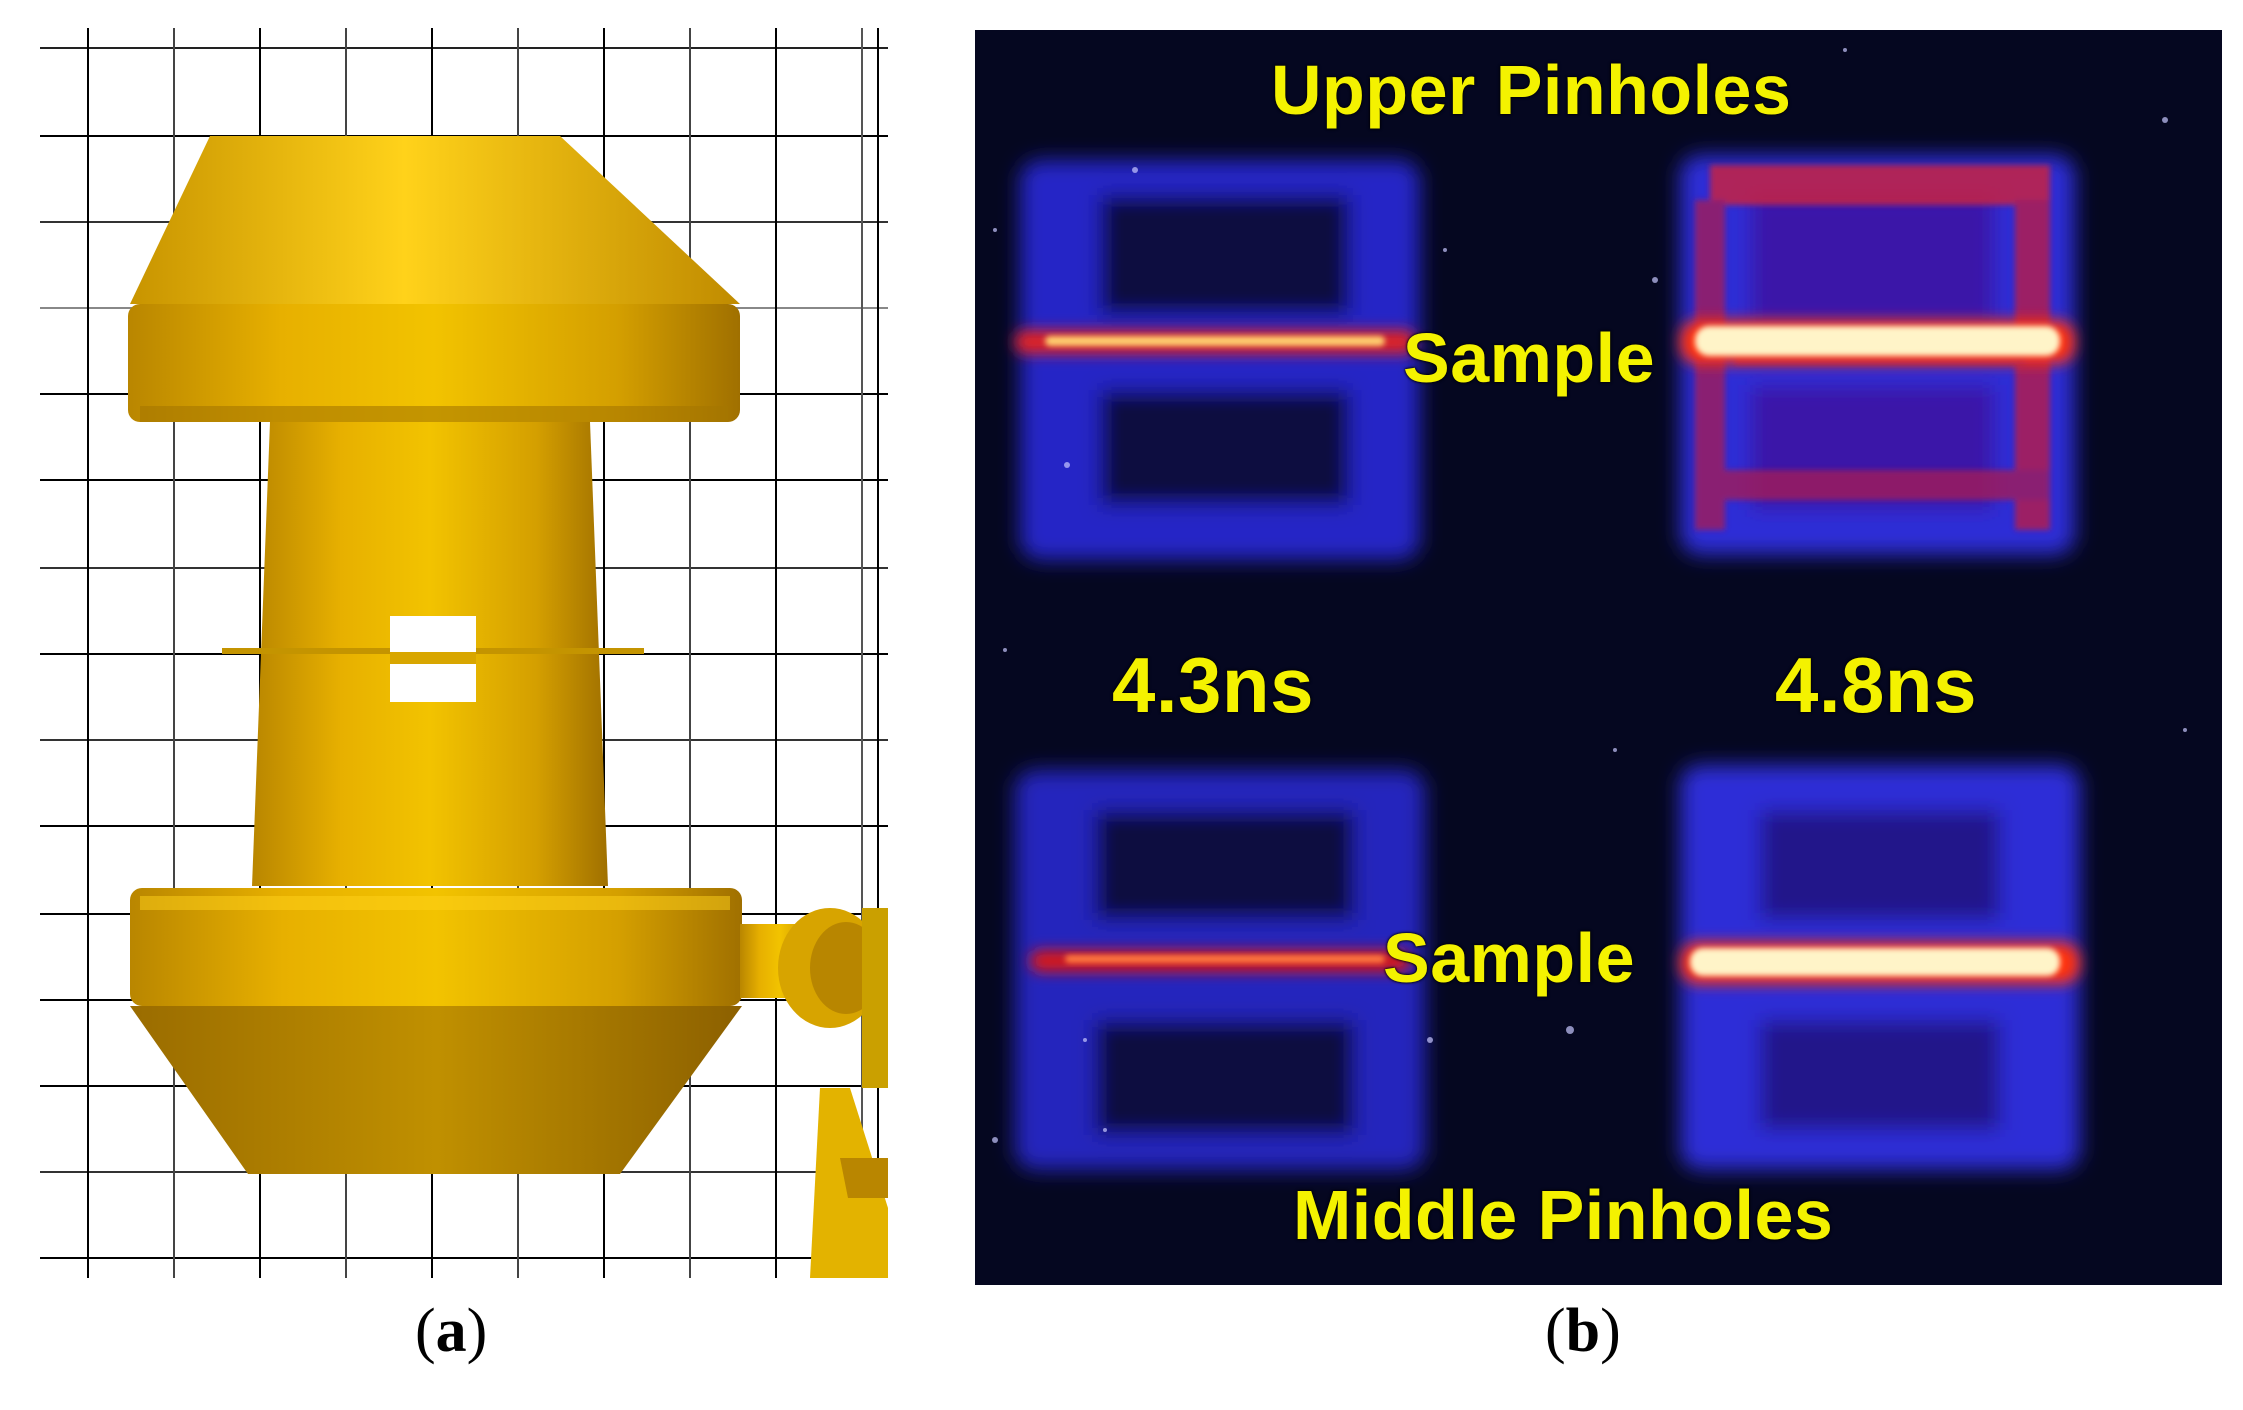 Image resolution: width=2243 pixels, height=1410 pixels. I want to click on caption-letter-a: a, so click(451, 1331).